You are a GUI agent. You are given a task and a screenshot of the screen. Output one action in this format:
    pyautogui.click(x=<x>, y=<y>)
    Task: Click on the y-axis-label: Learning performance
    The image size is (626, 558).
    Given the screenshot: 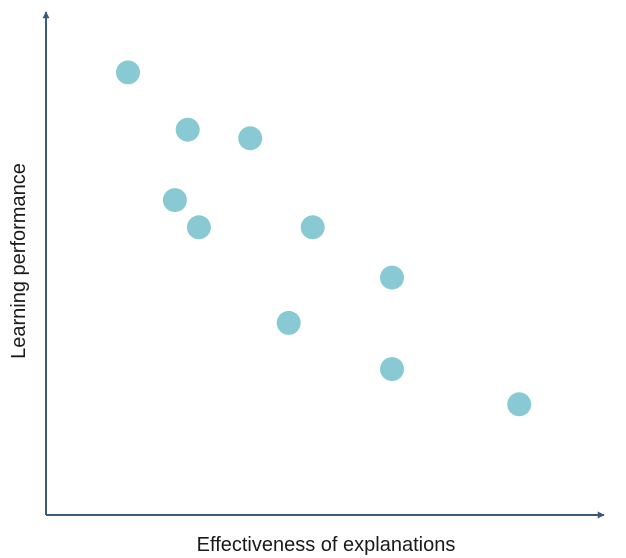 What is the action you would take?
    pyautogui.click(x=19, y=261)
    